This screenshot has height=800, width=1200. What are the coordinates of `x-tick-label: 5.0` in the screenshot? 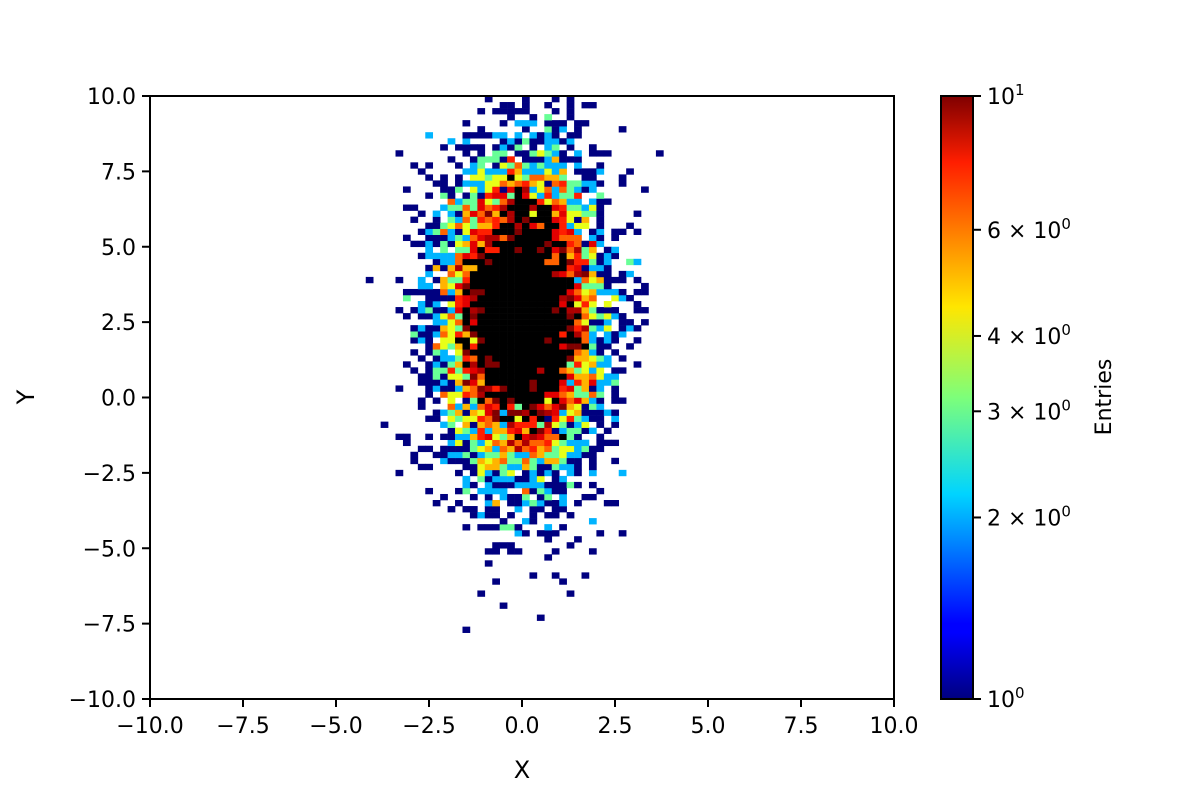 It's located at (708, 726).